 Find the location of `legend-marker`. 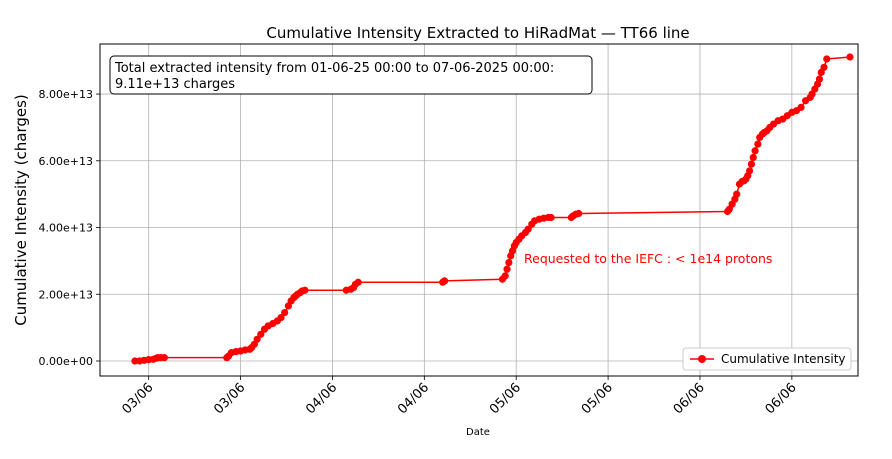

legend-marker is located at coordinates (702, 359).